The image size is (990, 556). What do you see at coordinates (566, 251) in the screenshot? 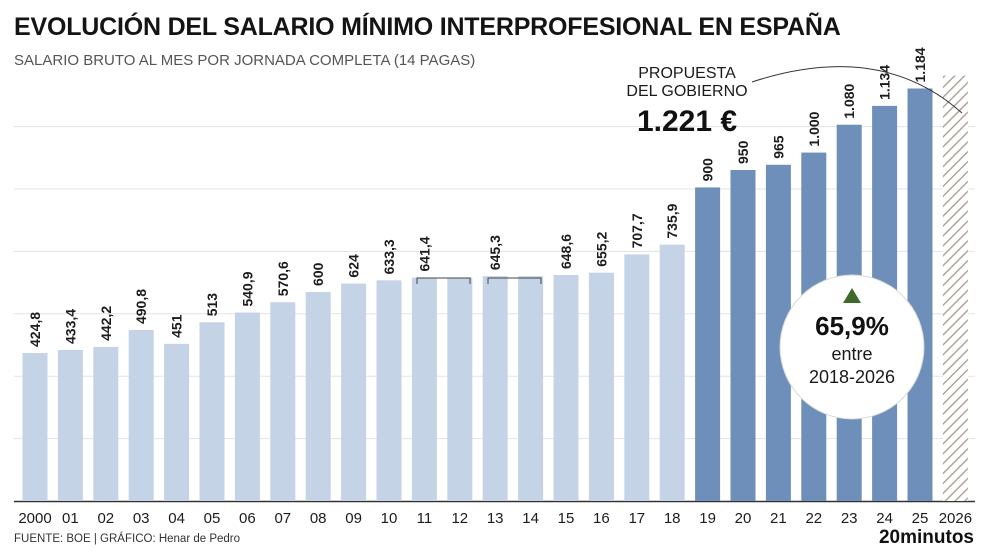
I see `value-label-15: 648,6` at bounding box center [566, 251].